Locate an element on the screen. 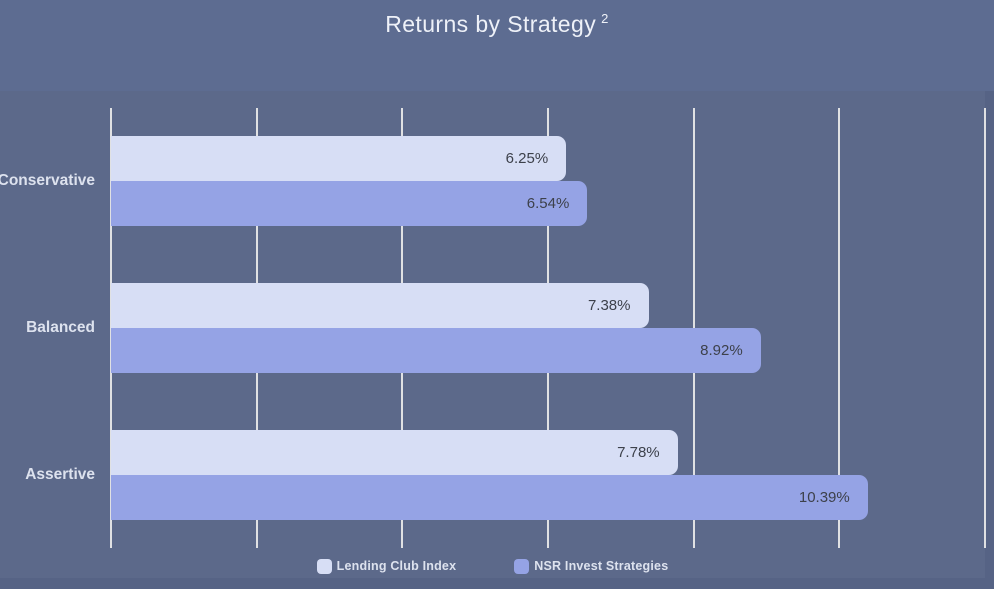 This screenshot has height=589, width=994. bar-value-label: 6.25% is located at coordinates (527, 159).